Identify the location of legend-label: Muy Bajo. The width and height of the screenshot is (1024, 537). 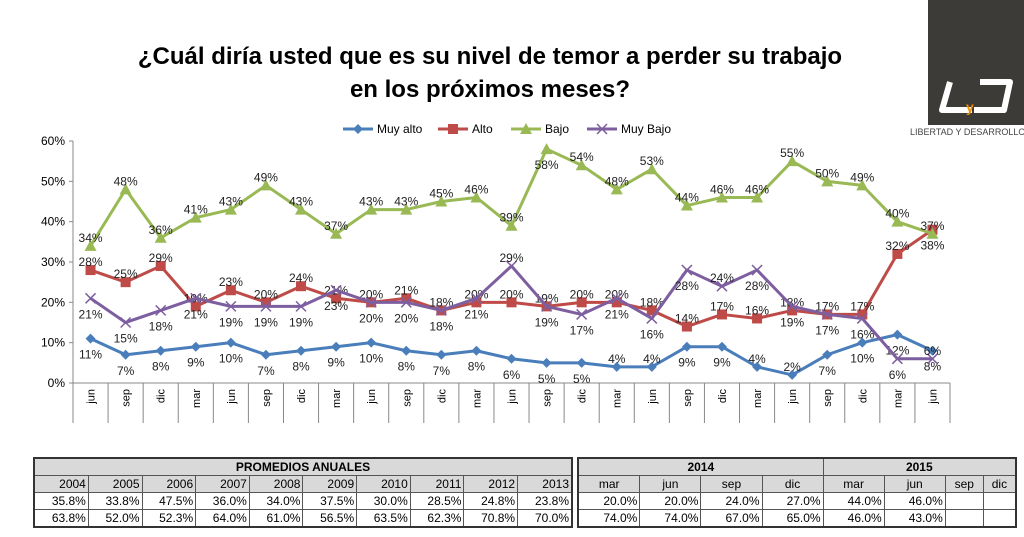
(646, 129).